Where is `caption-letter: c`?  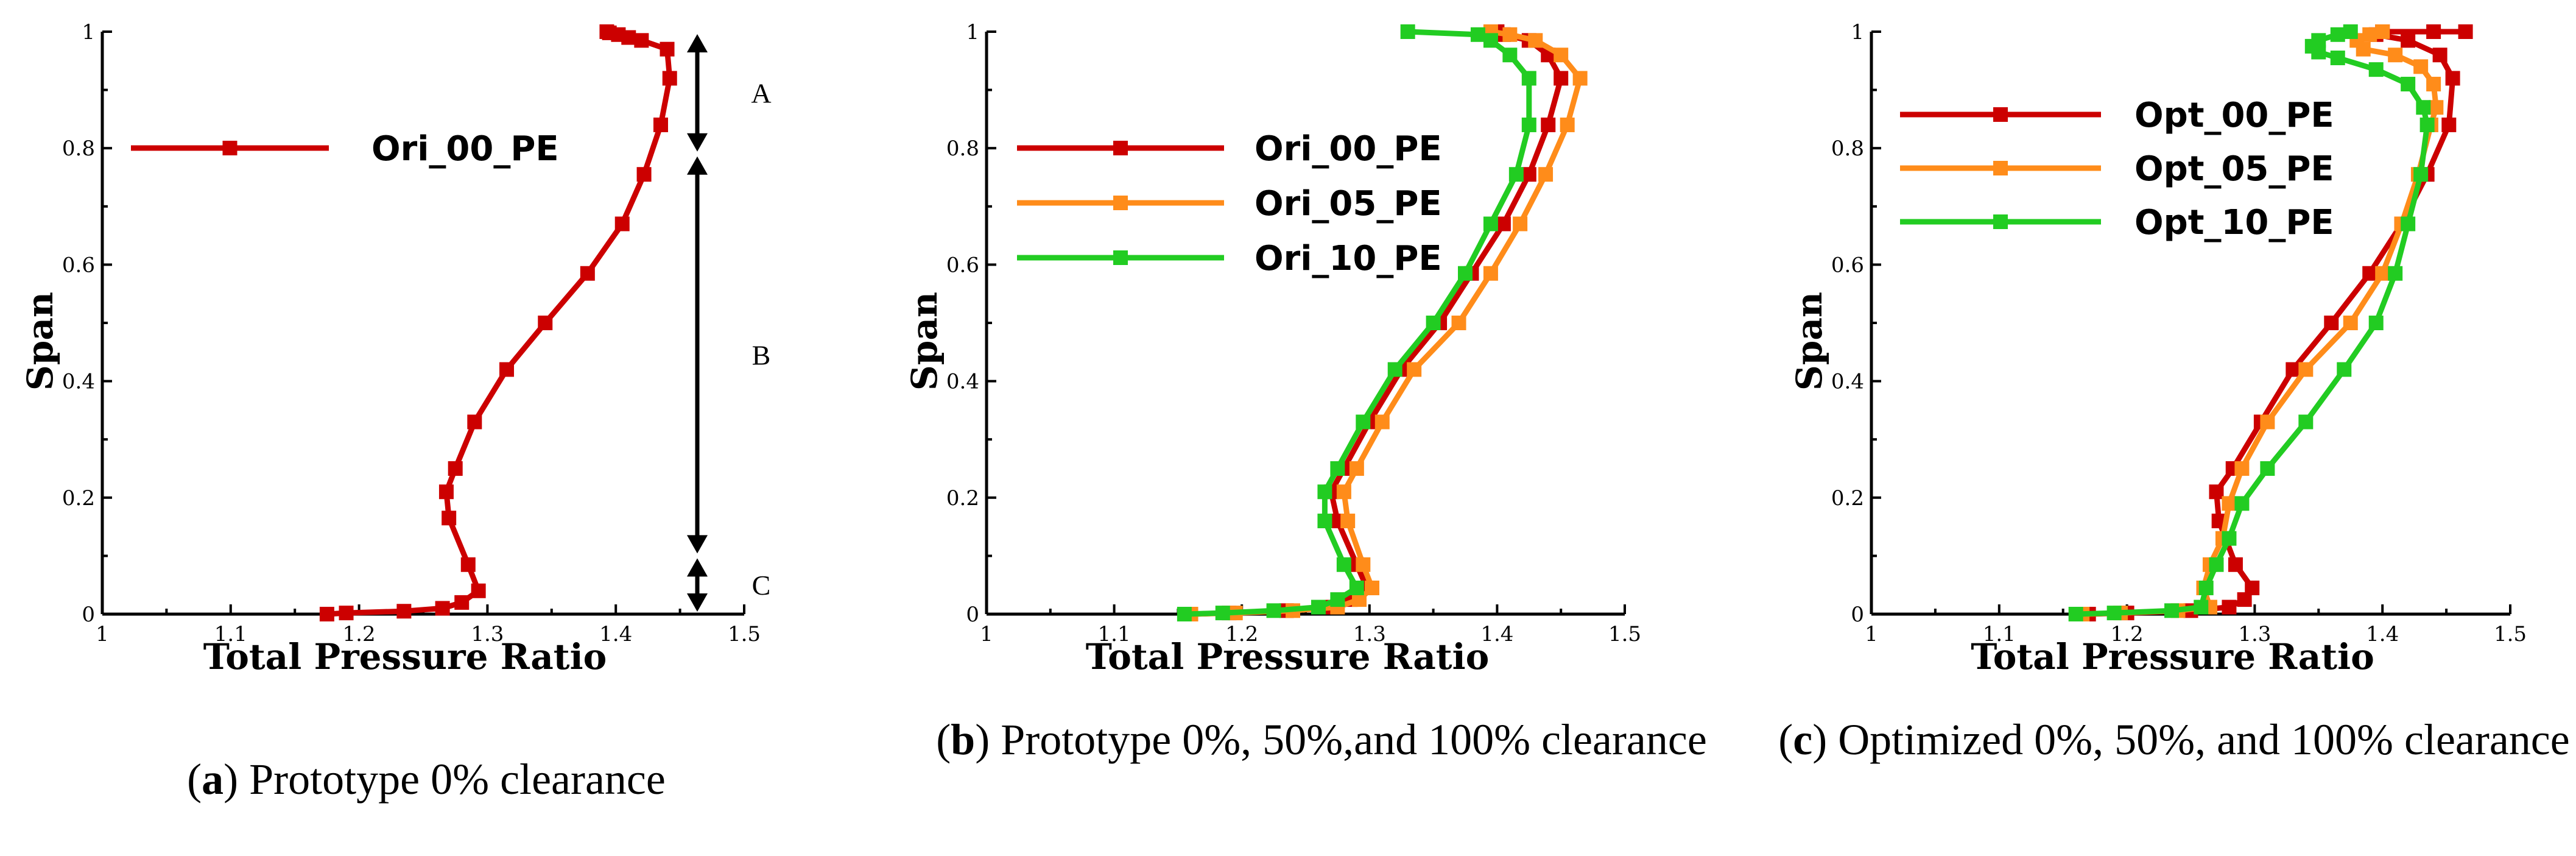 caption-letter: c is located at coordinates (1803, 739).